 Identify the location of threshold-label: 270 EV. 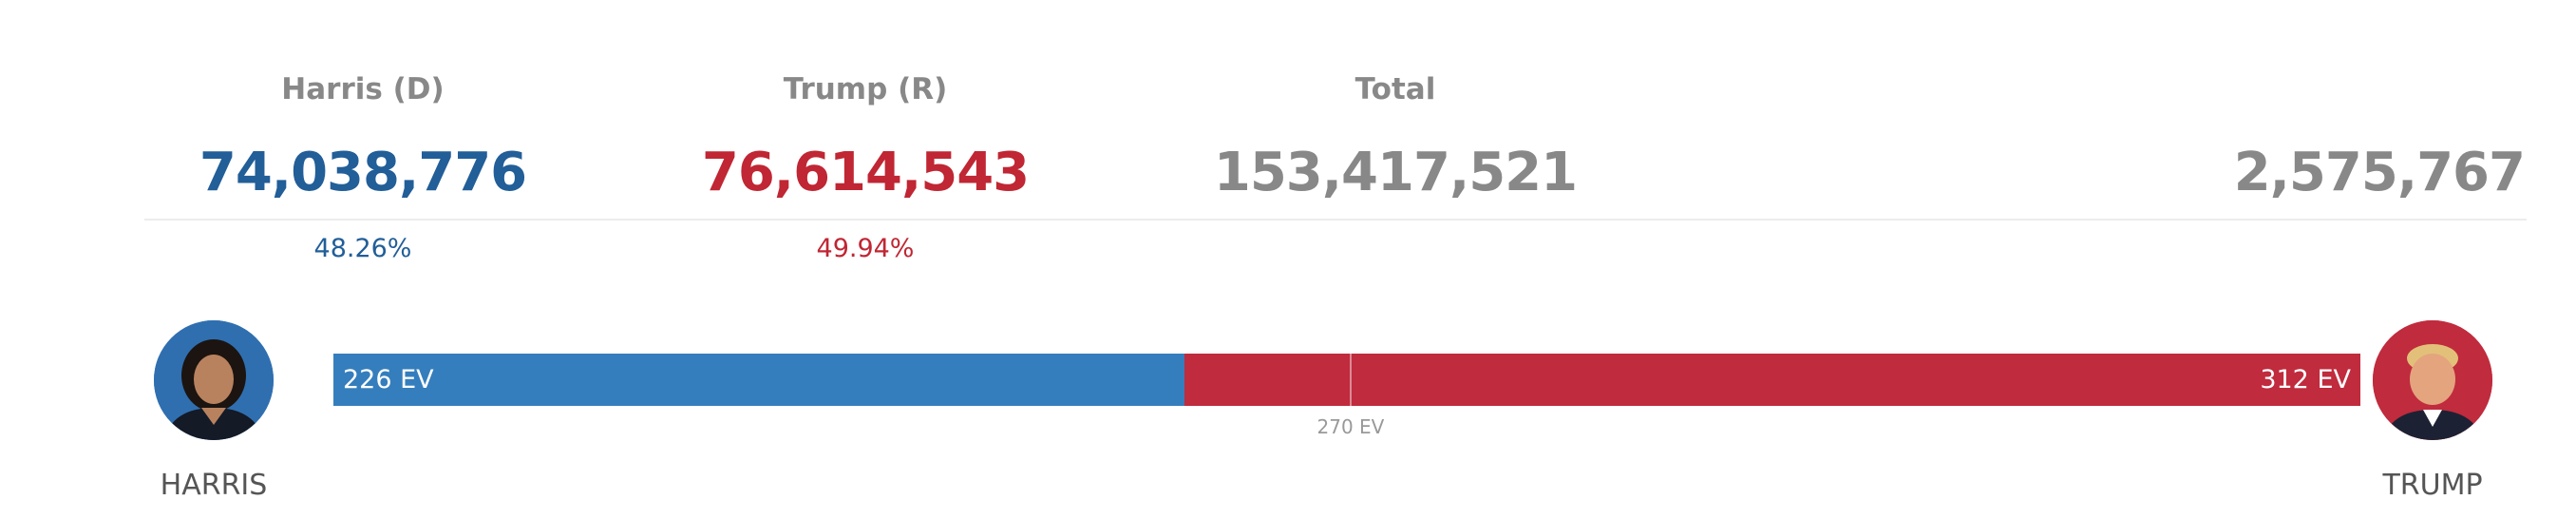
(1350, 426).